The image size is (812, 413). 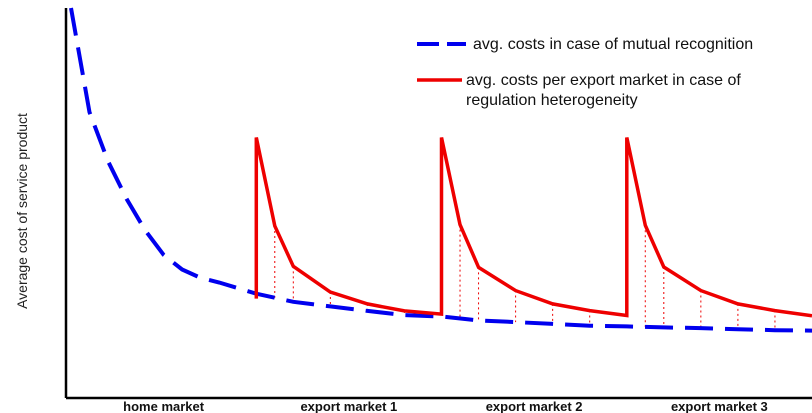 I want to click on x-tick-label: home market, so click(x=164, y=406).